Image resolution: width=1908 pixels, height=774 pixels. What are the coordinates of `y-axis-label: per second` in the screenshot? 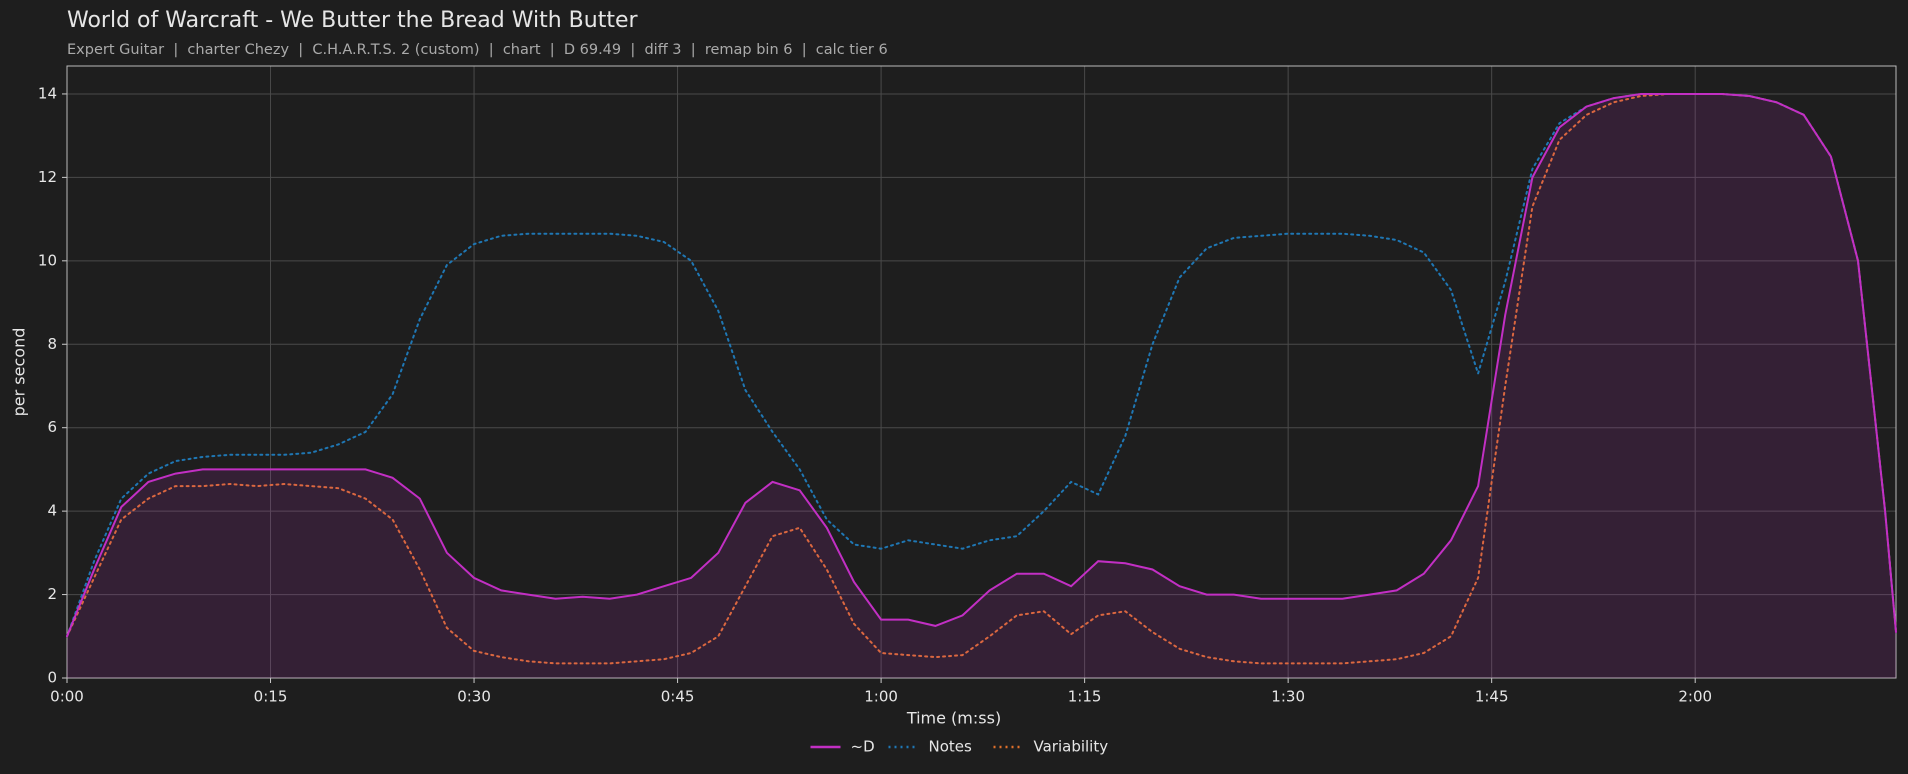 It's located at (19, 372).